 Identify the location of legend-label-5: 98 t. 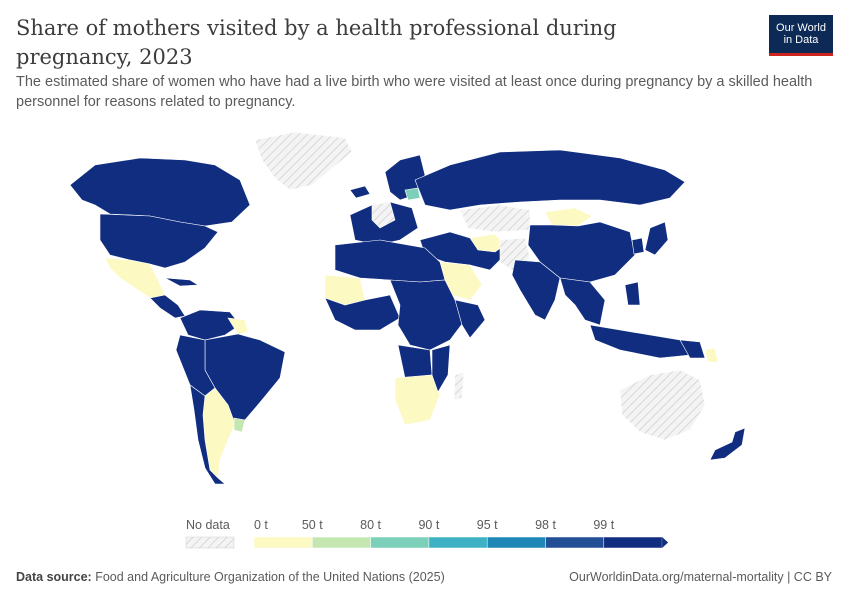
(545, 525).